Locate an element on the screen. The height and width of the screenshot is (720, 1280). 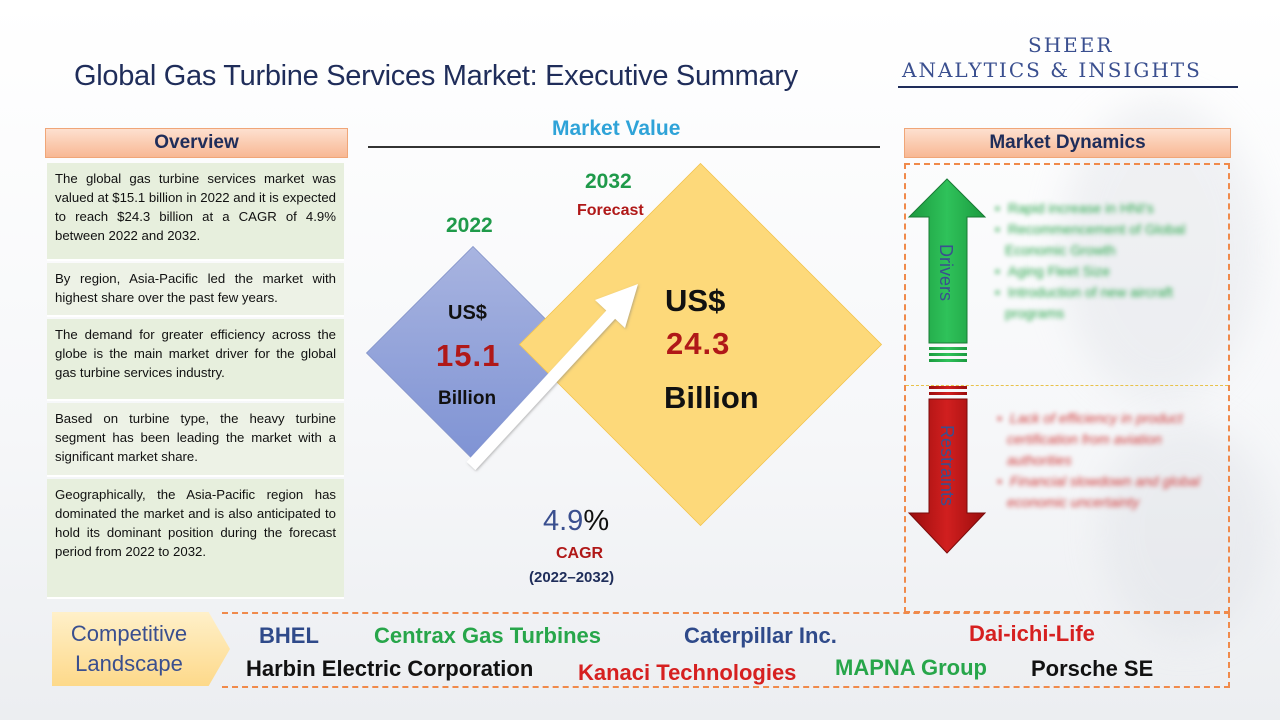
cagr-label: CAGR is located at coordinates (580, 553).